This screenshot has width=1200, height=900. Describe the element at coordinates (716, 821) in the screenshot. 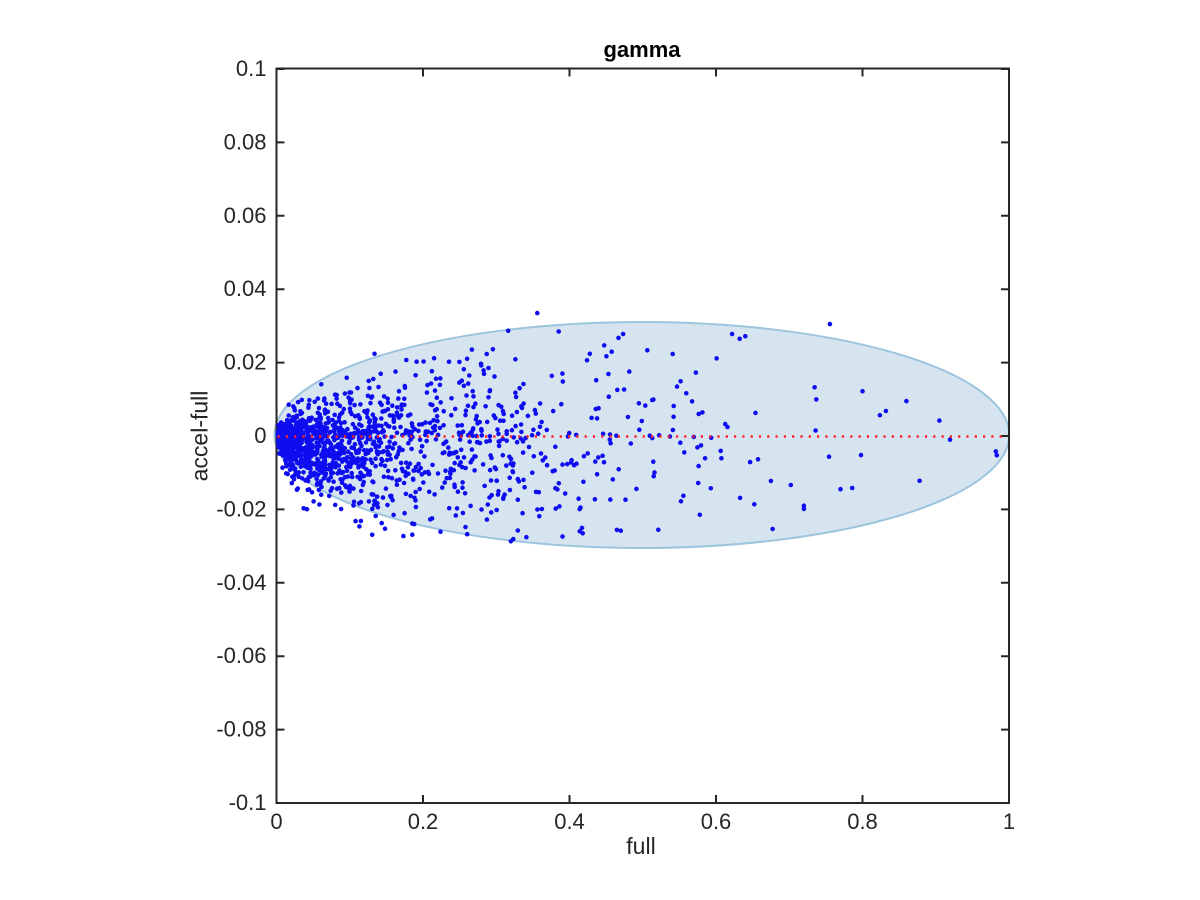

I see `svg-text: 0.6` at that location.